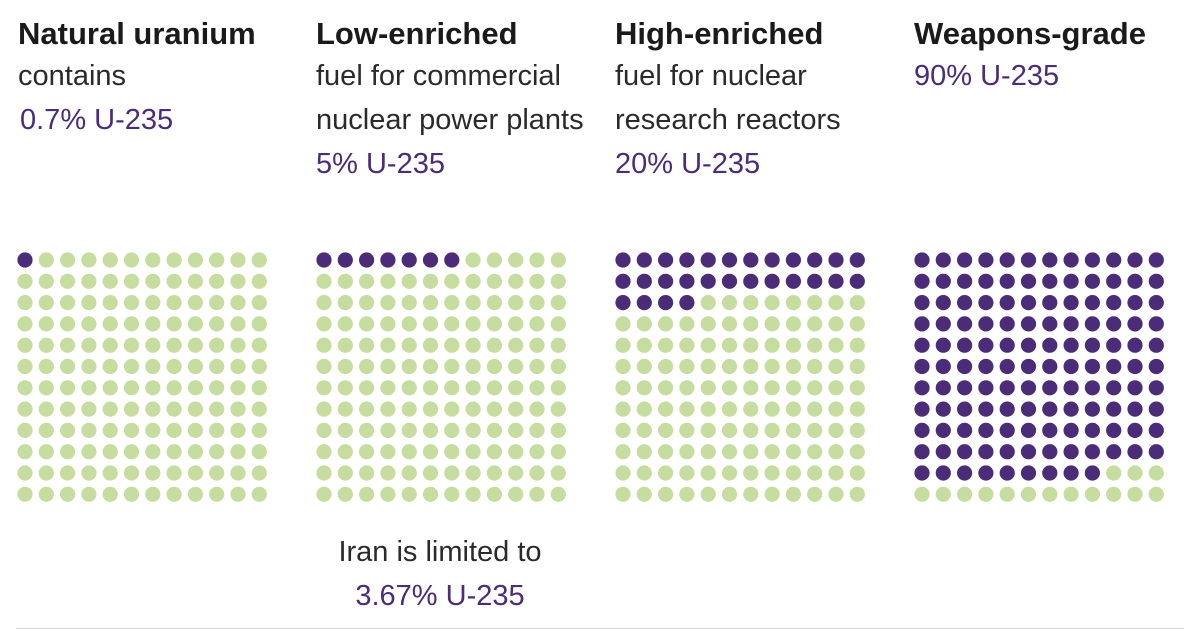 This screenshot has height=632, width=1200. What do you see at coordinates (137, 33) in the screenshot?
I see `column-title: Natural uranium` at bounding box center [137, 33].